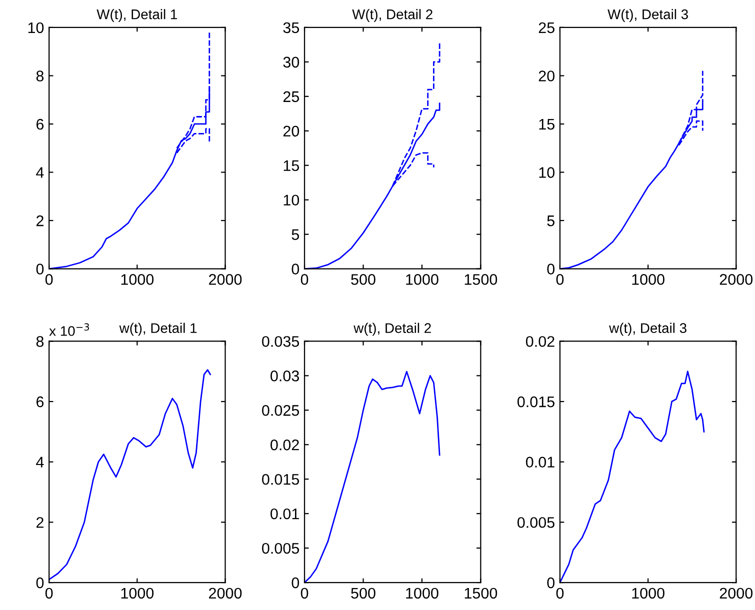 Image resolution: width=755 pixels, height=610 pixels. Describe the element at coordinates (158, 329) in the screenshot. I see `chart-title: w(t), Detail 1` at that location.